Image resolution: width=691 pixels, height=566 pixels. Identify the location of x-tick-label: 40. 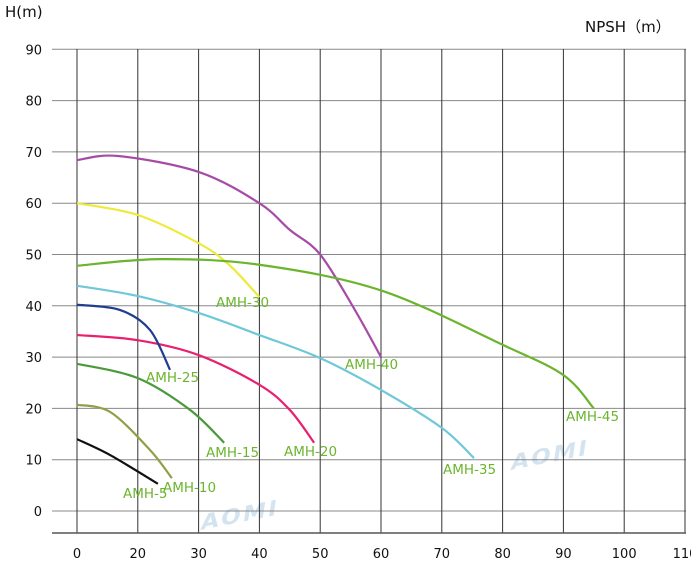
(259, 554).